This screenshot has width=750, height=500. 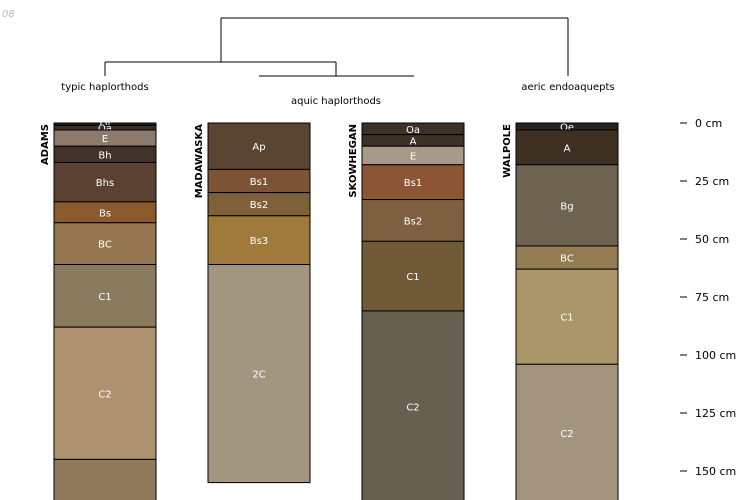 I want to click on profile-name-skowhegan: SKOWHEGAN, so click(x=353, y=161).